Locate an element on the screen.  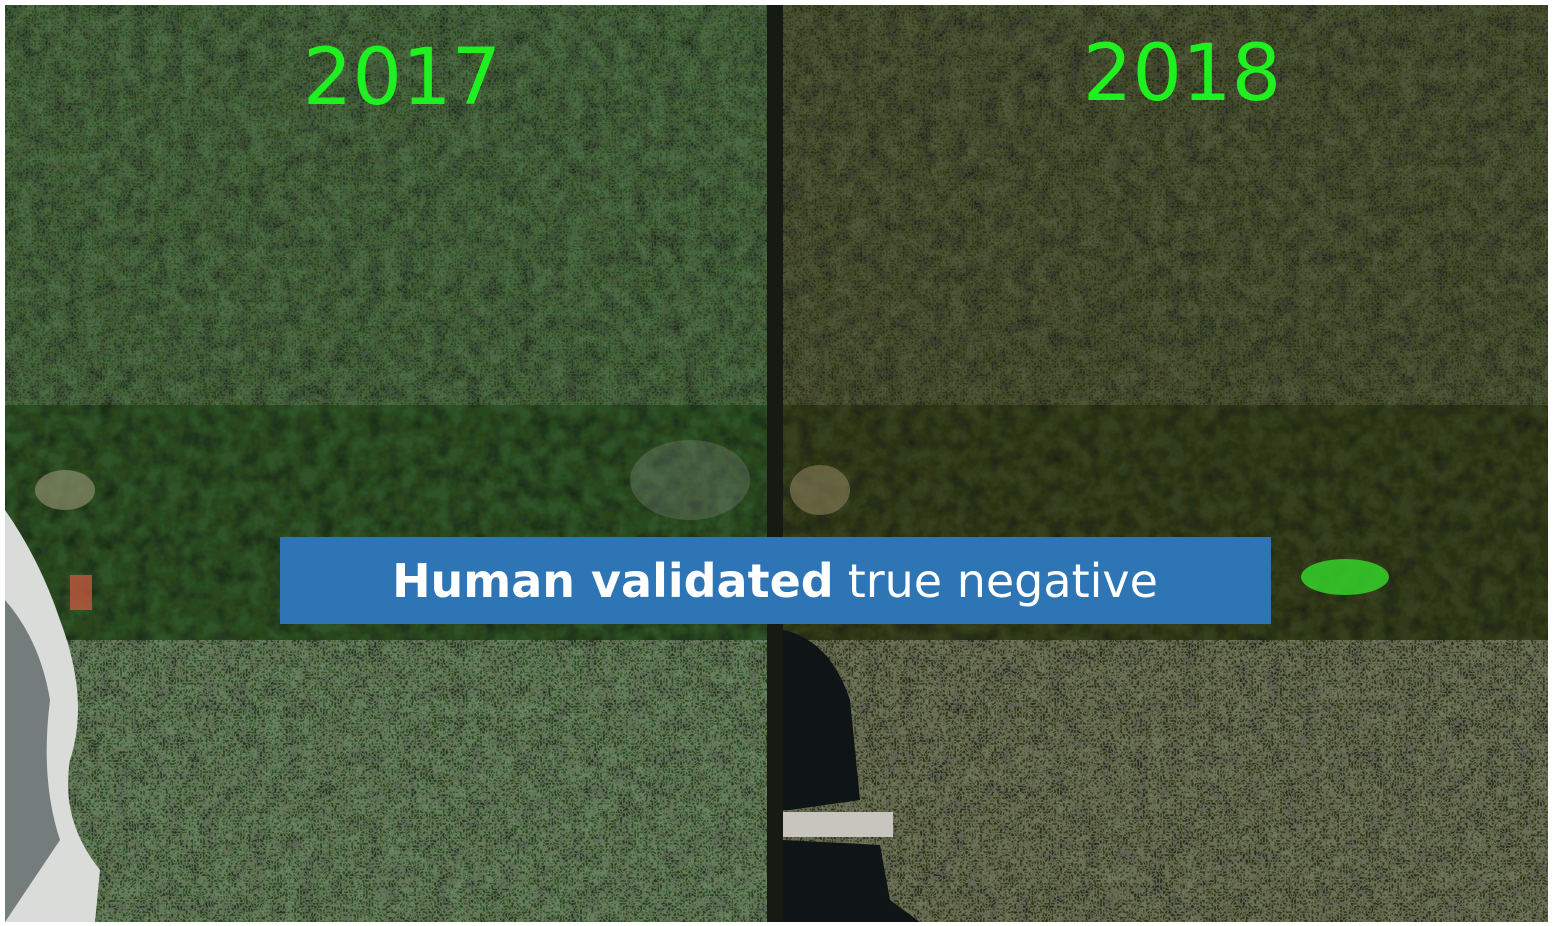
banner is located at coordinates (775, 580).